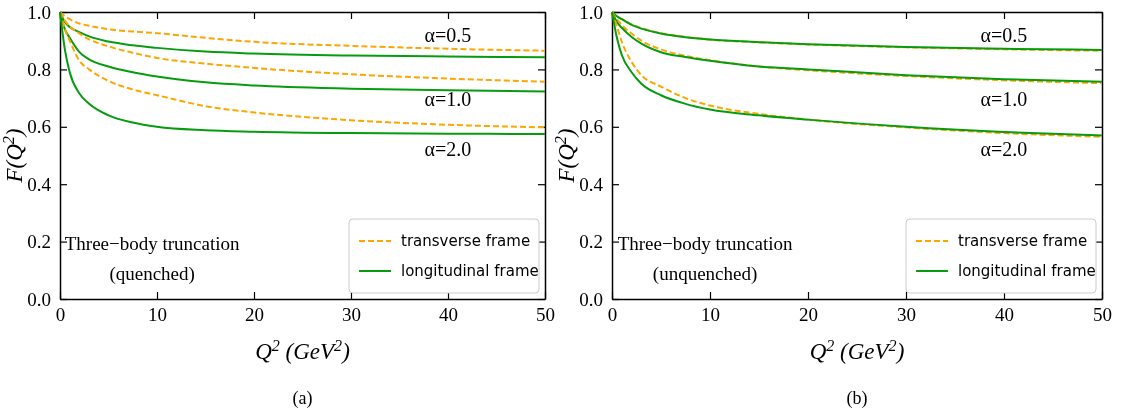 The height and width of the screenshot is (416, 1121). I want to click on text: (b), so click(857, 398).